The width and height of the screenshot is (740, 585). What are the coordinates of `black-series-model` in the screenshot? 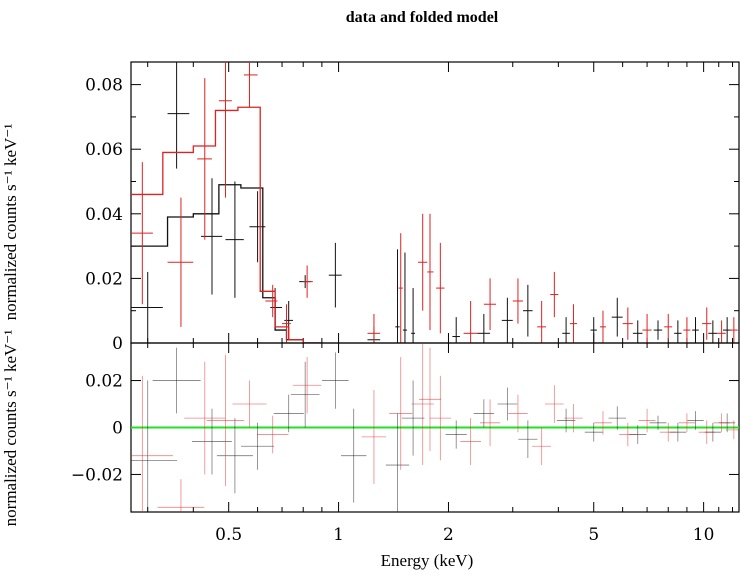 It's located at (226, 263).